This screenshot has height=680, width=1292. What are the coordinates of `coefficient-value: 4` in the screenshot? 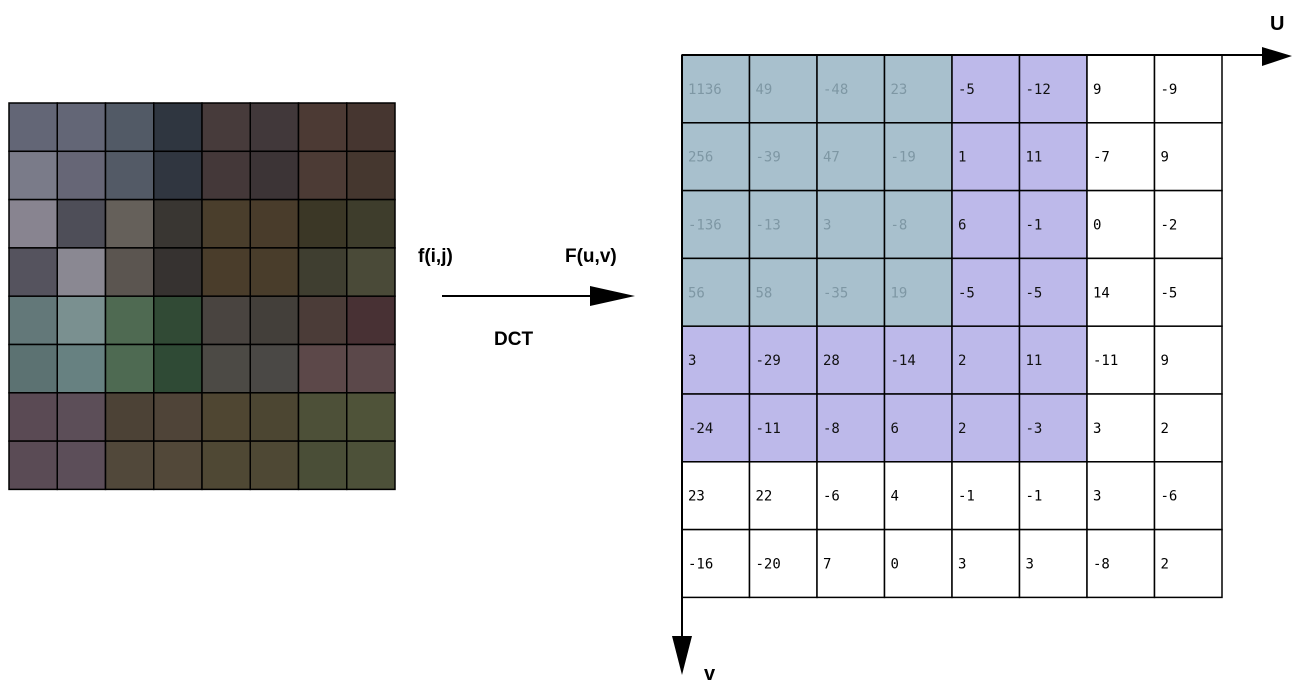 It's located at (895, 497).